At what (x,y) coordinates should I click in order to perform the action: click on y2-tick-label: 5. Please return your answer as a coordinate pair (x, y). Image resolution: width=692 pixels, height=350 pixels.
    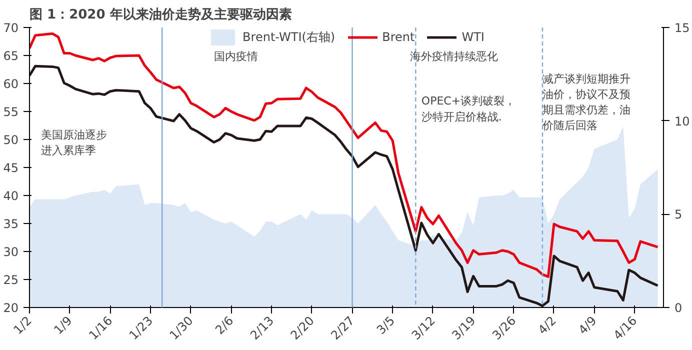
    Looking at the image, I should click on (678, 215).